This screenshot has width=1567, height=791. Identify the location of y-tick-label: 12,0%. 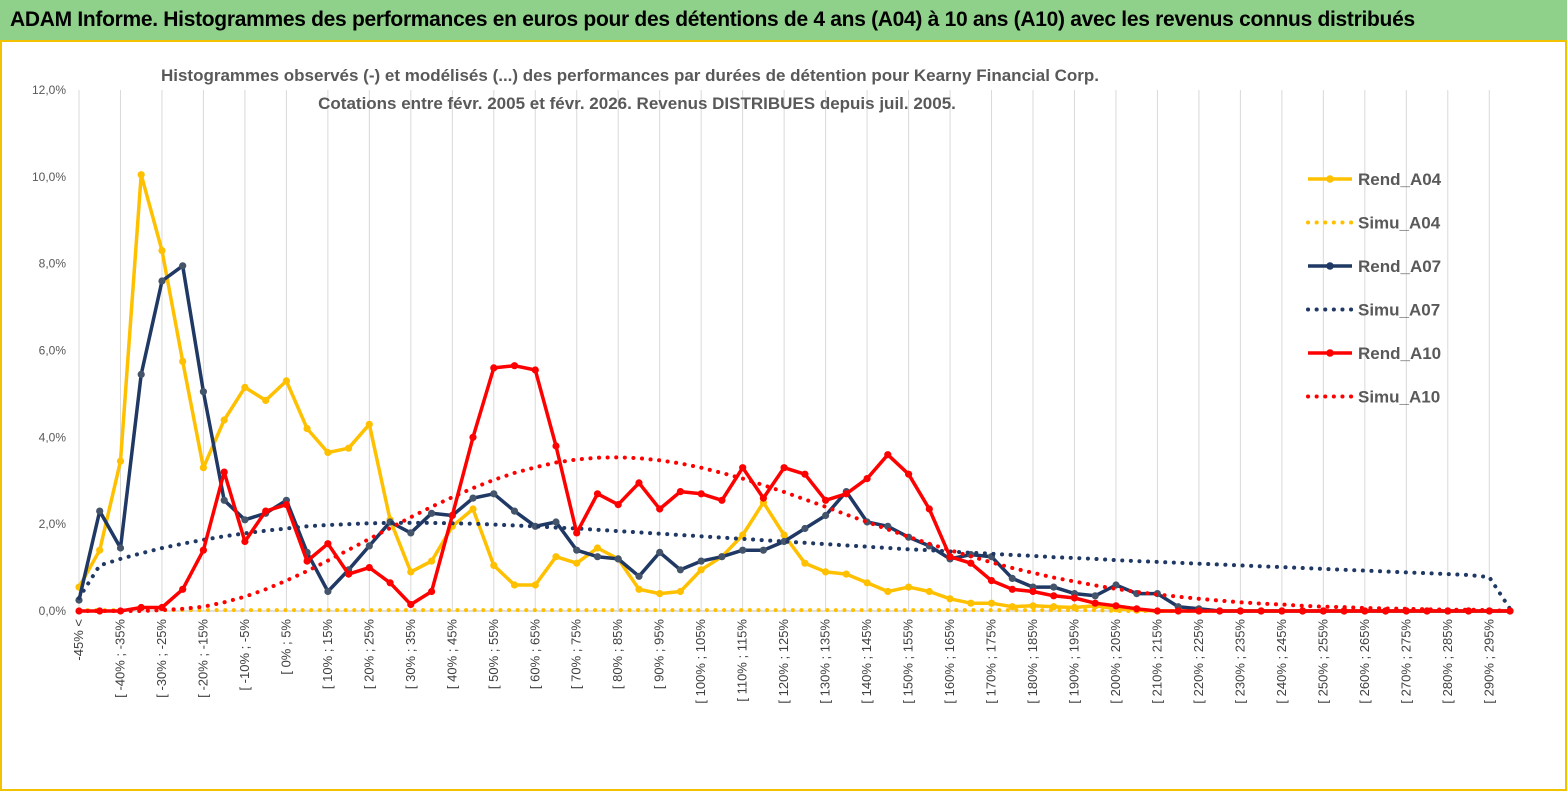
(49, 90).